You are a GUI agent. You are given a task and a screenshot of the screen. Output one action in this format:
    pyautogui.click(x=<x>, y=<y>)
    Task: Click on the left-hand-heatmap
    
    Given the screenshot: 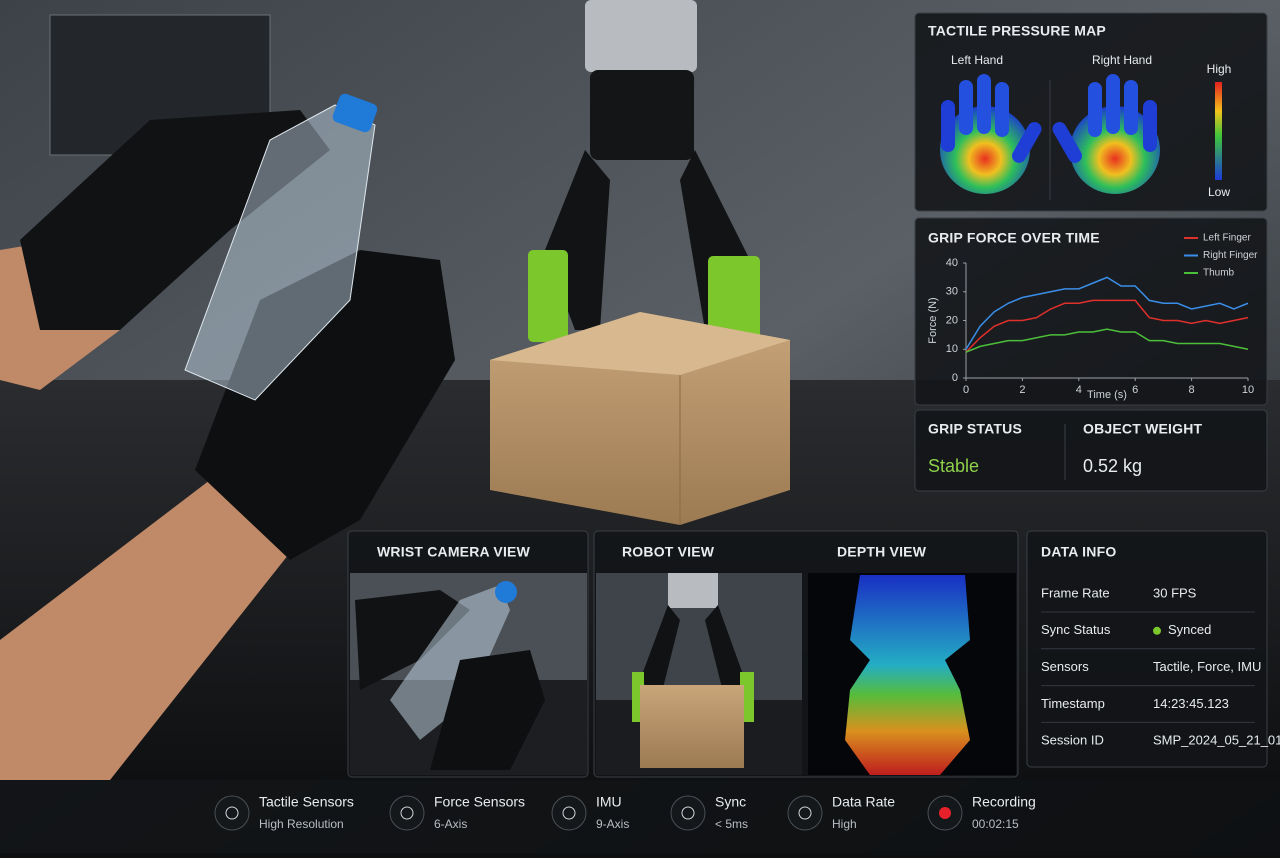 What is the action you would take?
    pyautogui.click(x=991, y=134)
    